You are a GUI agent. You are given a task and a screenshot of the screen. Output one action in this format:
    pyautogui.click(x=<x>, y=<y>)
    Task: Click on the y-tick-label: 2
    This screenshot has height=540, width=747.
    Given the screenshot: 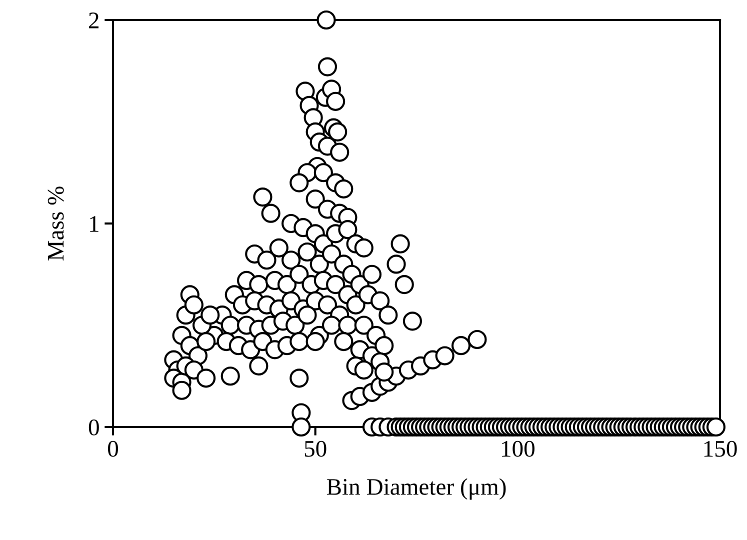 What is the action you would take?
    pyautogui.click(x=94, y=20)
    